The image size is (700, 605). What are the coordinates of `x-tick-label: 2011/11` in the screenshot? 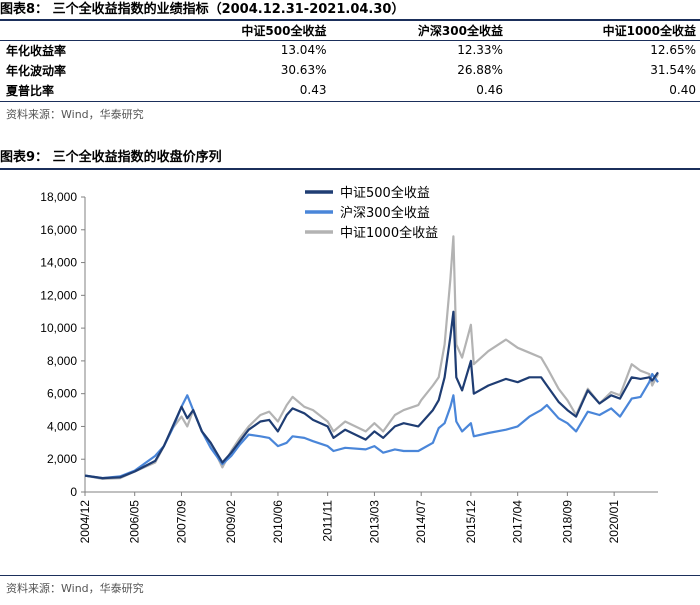 It's located at (328, 521).